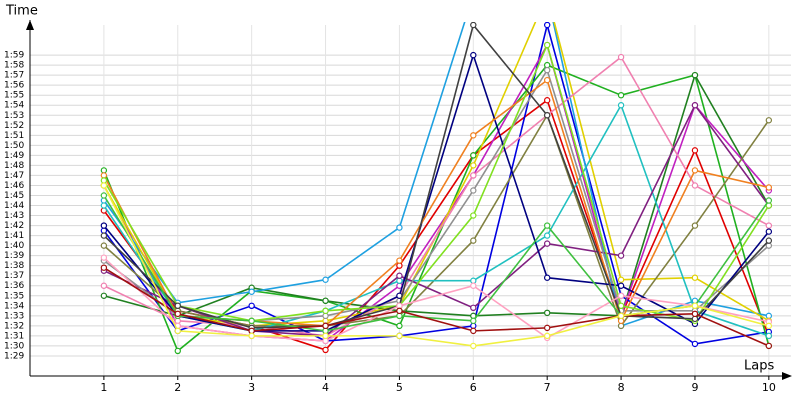 The width and height of the screenshot is (800, 400). Describe the element at coordinates (177, 387) in the screenshot. I see `x-tick-label: 2` at that location.